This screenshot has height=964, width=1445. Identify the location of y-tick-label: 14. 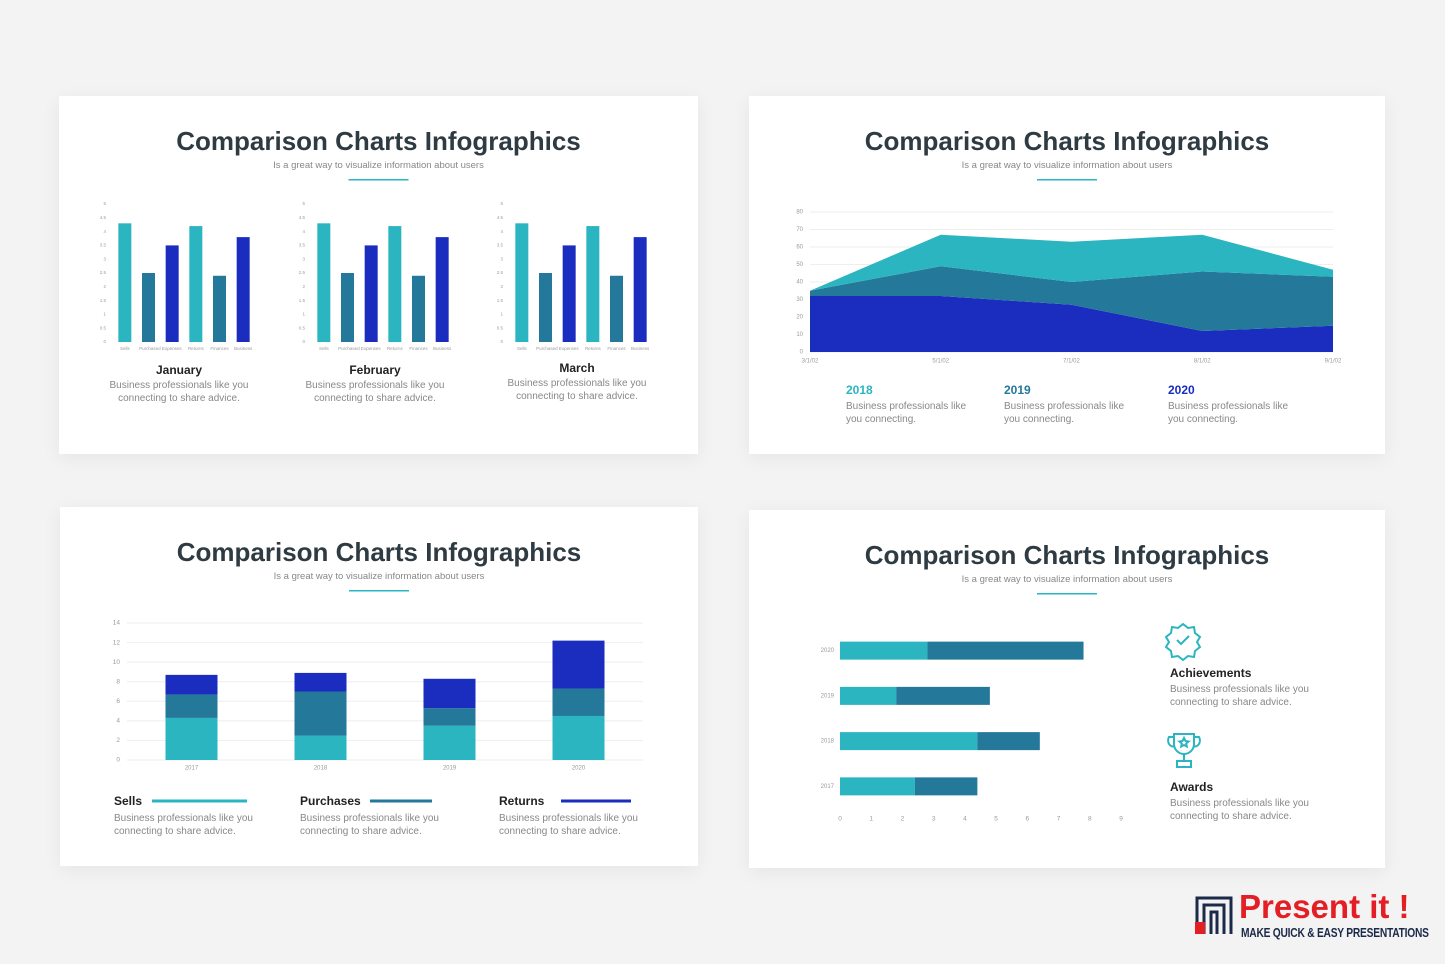
(117, 623).